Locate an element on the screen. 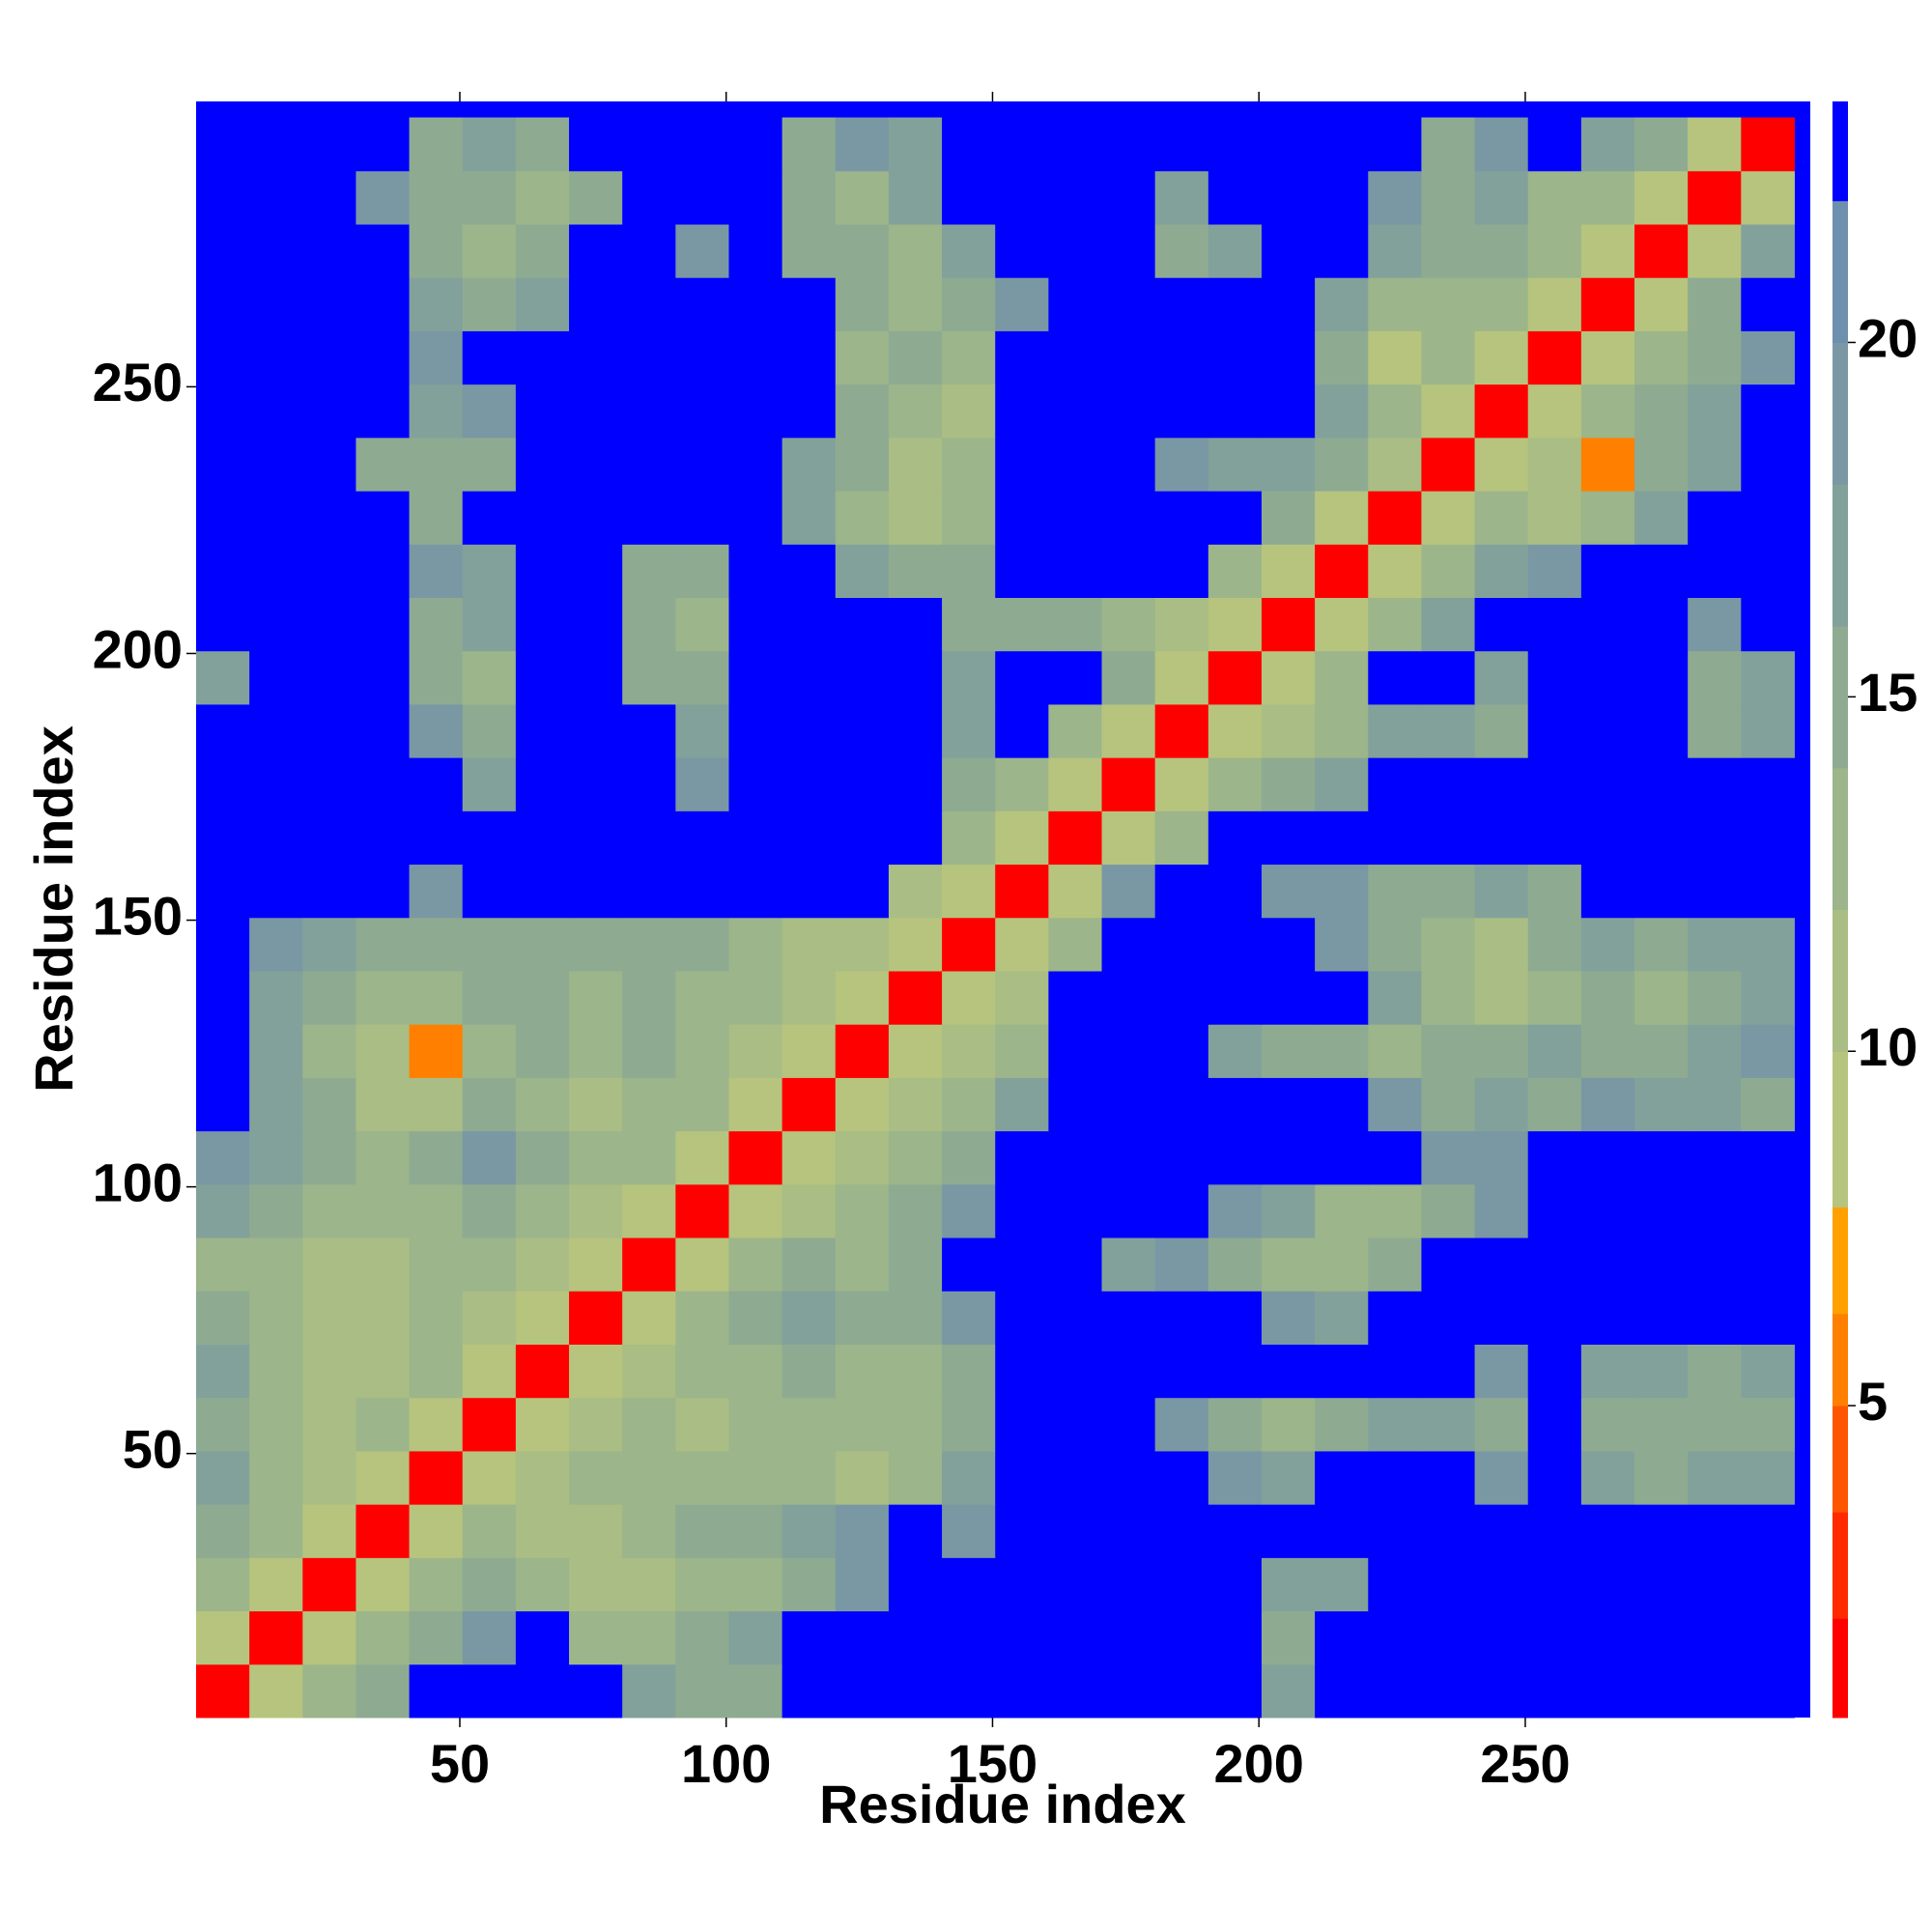  x-tick-label: 100 is located at coordinates (726, 1763).